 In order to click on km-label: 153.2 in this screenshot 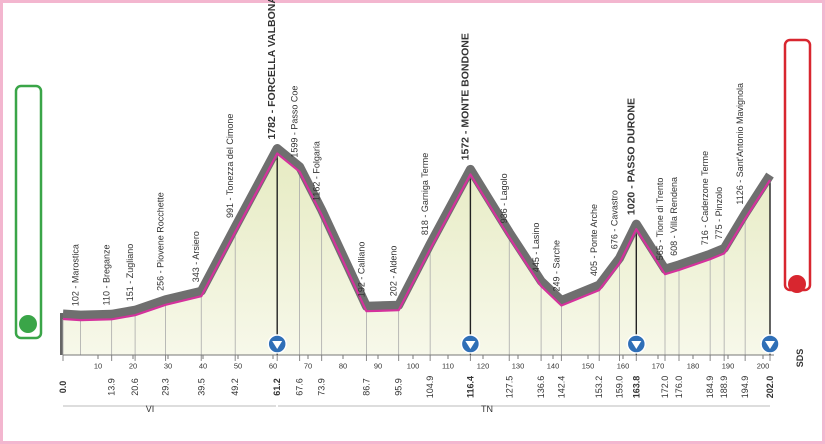, I will do `click(599, 387)`.